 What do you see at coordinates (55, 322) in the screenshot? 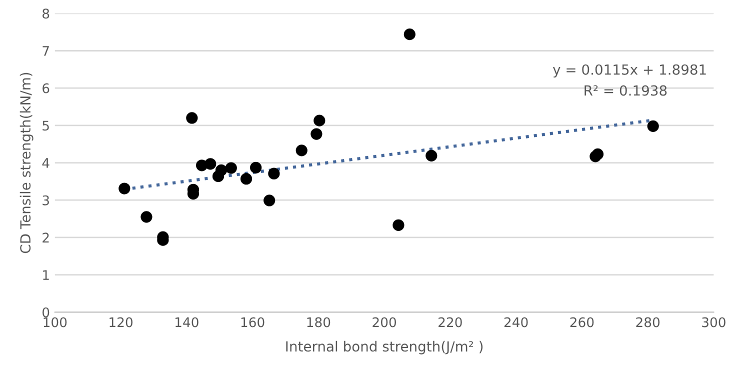
I see `x-tick-label: 100` at bounding box center [55, 322].